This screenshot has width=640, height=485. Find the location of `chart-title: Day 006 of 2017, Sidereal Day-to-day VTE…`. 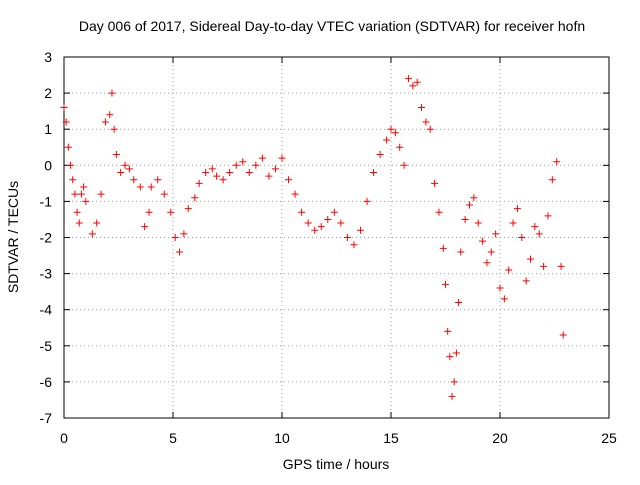

chart-title: Day 006 of 2017, Sidereal Day-to-day VTE… is located at coordinates (332, 26).